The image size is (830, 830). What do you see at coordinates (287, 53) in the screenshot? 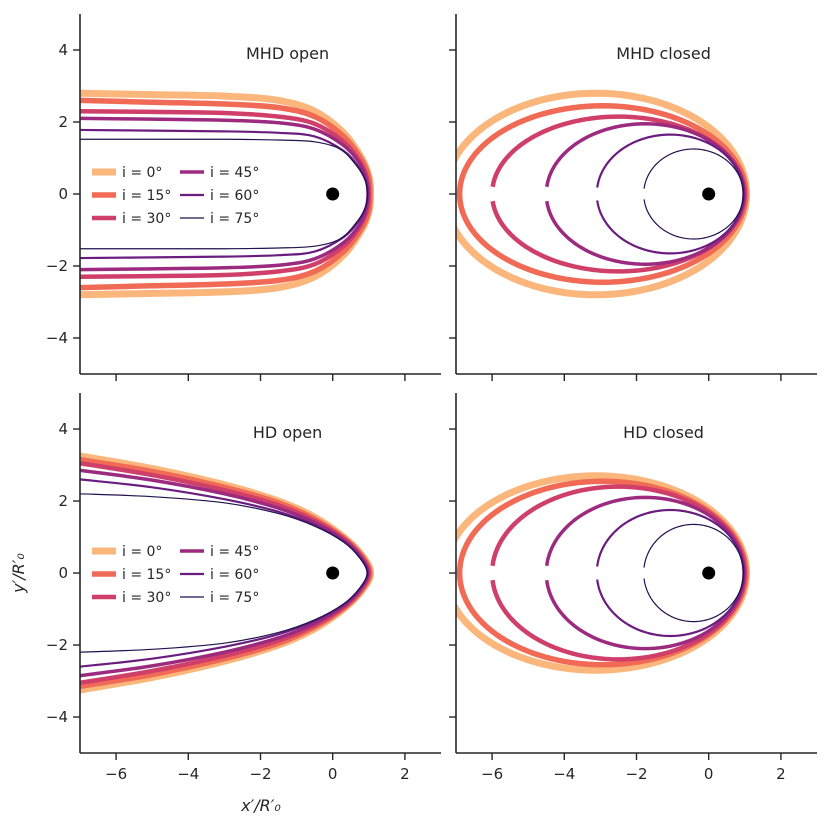
I see `panel-title: MHD open` at bounding box center [287, 53].